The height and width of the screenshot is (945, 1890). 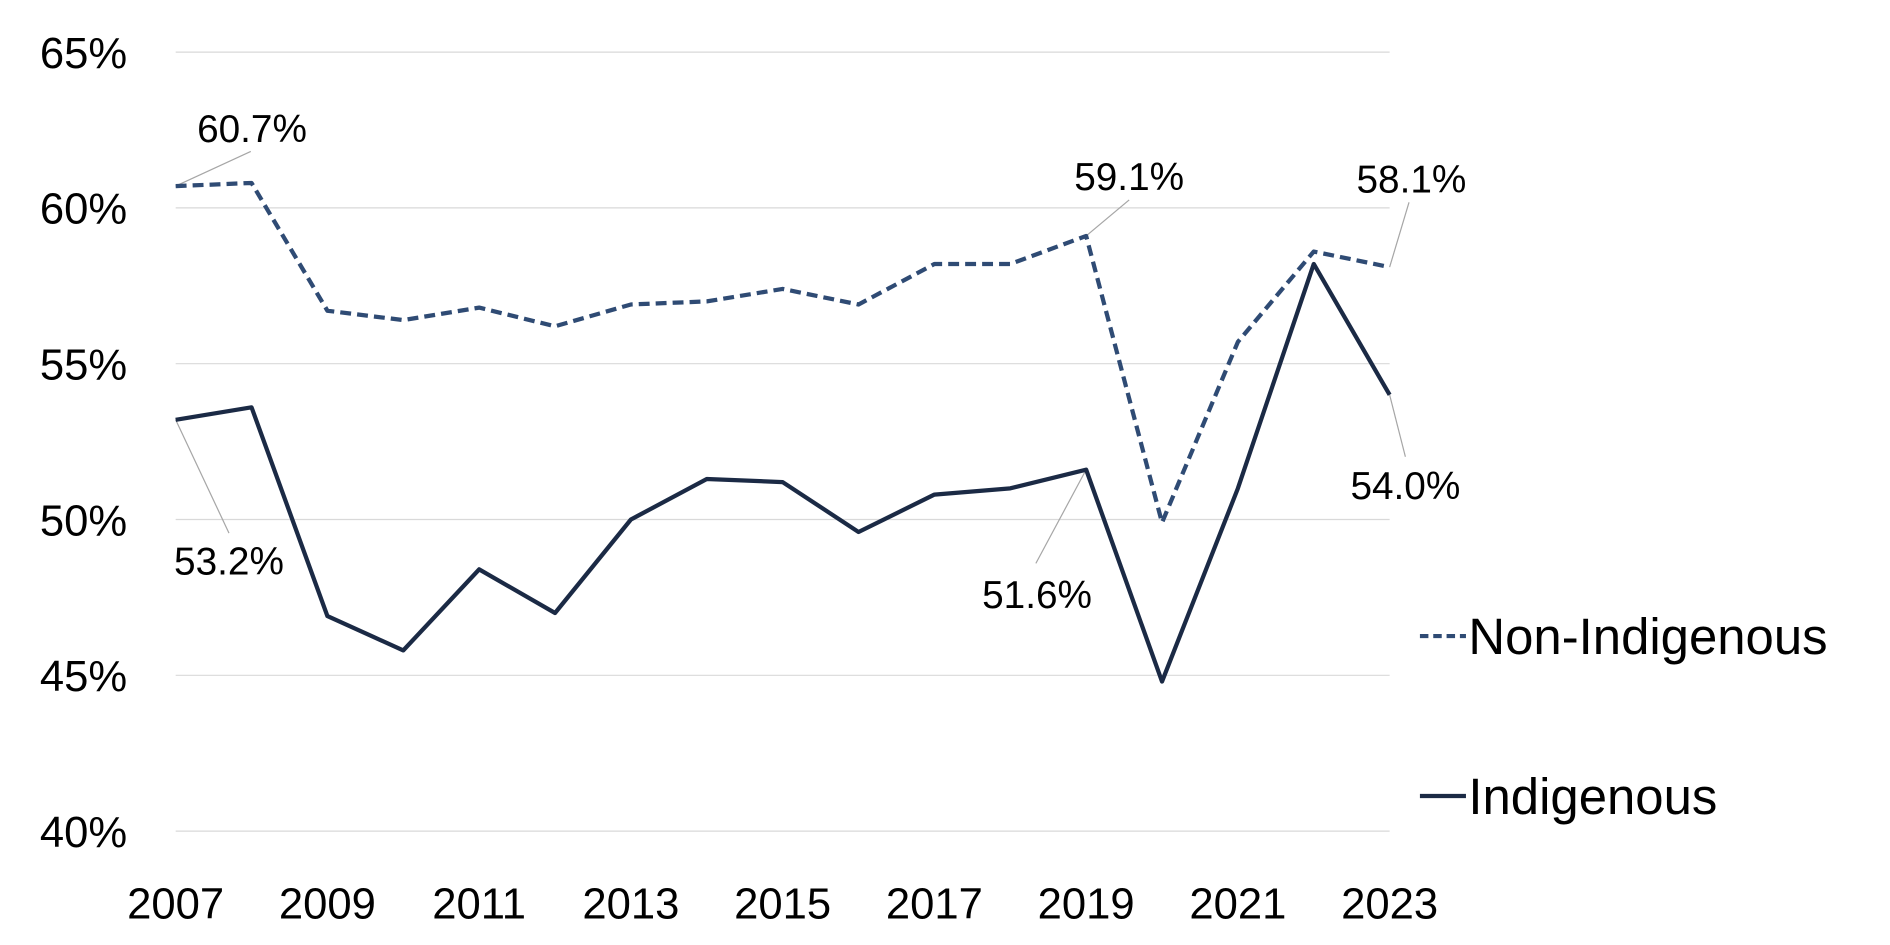 I want to click on data-label: 51.6%, so click(x=1037, y=595).